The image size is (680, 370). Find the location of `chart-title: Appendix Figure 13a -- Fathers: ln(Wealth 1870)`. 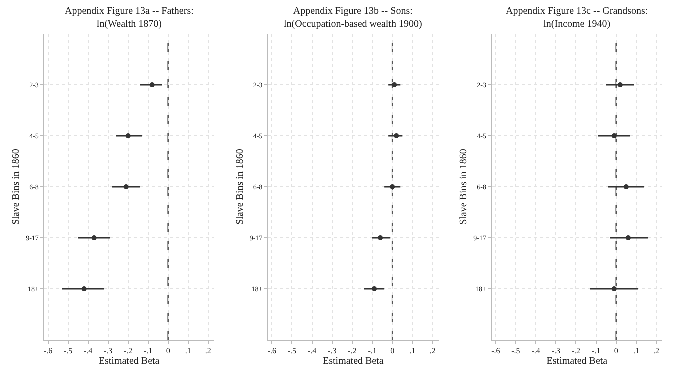

chart-title: Appendix Figure 13a -- Fathers: ln(Wealth 1870) is located at coordinates (129, 18).